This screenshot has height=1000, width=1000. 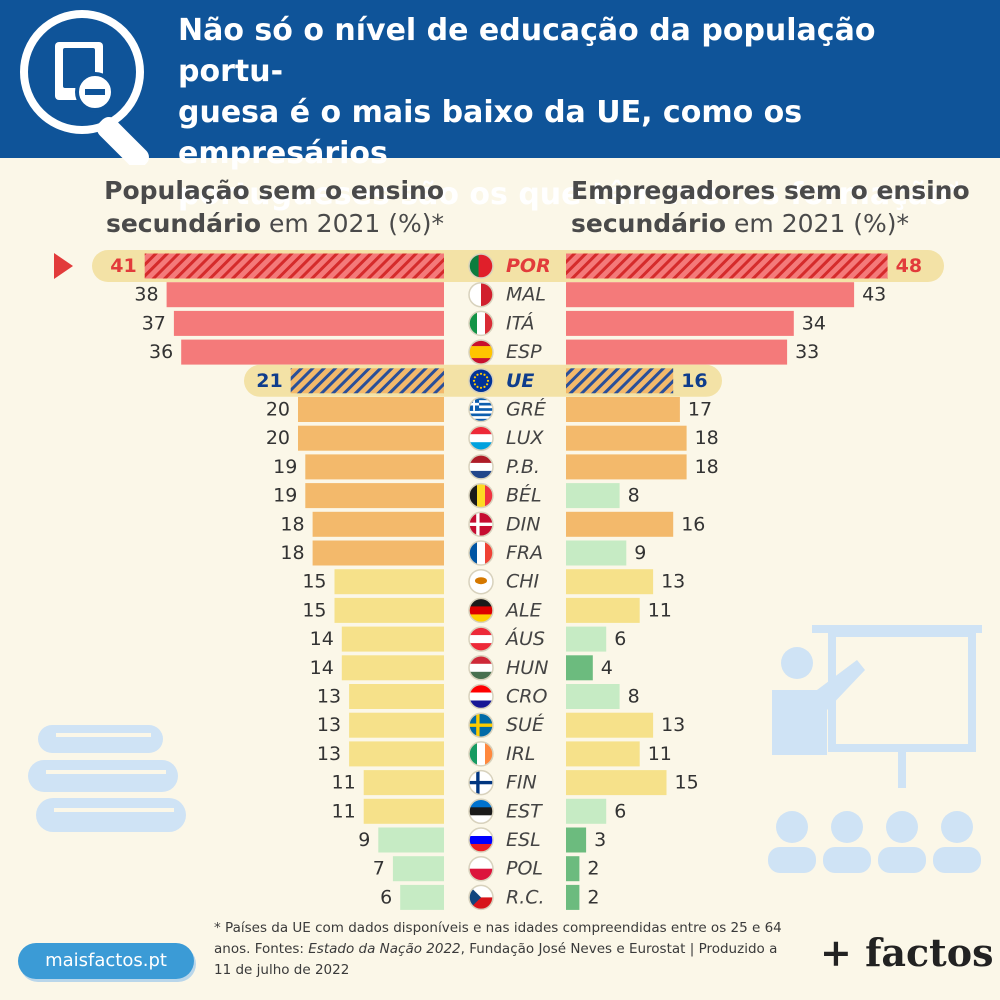 What do you see at coordinates (314, 582) in the screenshot?
I see `left-value-label: 15` at bounding box center [314, 582].